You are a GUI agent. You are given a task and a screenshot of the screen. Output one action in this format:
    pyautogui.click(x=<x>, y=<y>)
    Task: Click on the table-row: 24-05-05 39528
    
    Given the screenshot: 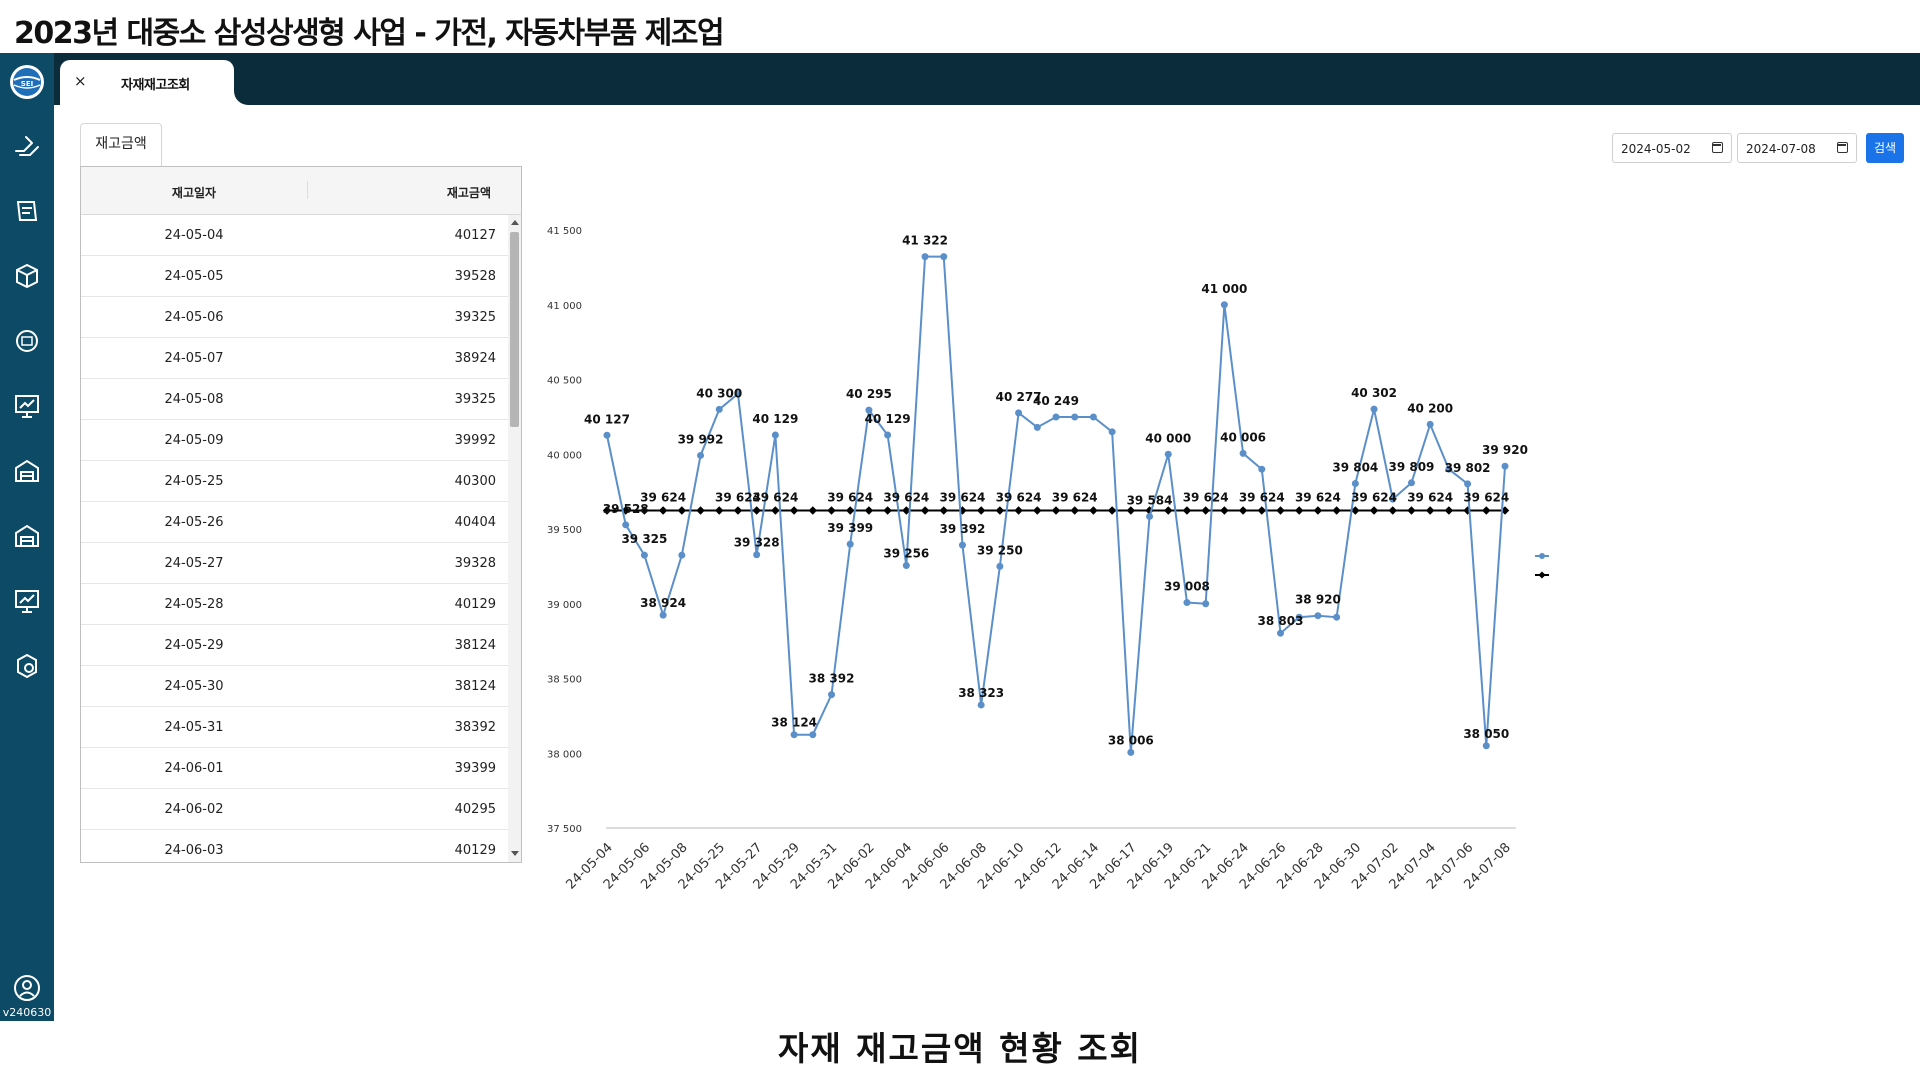 What is the action you would take?
    pyautogui.click(x=294, y=276)
    